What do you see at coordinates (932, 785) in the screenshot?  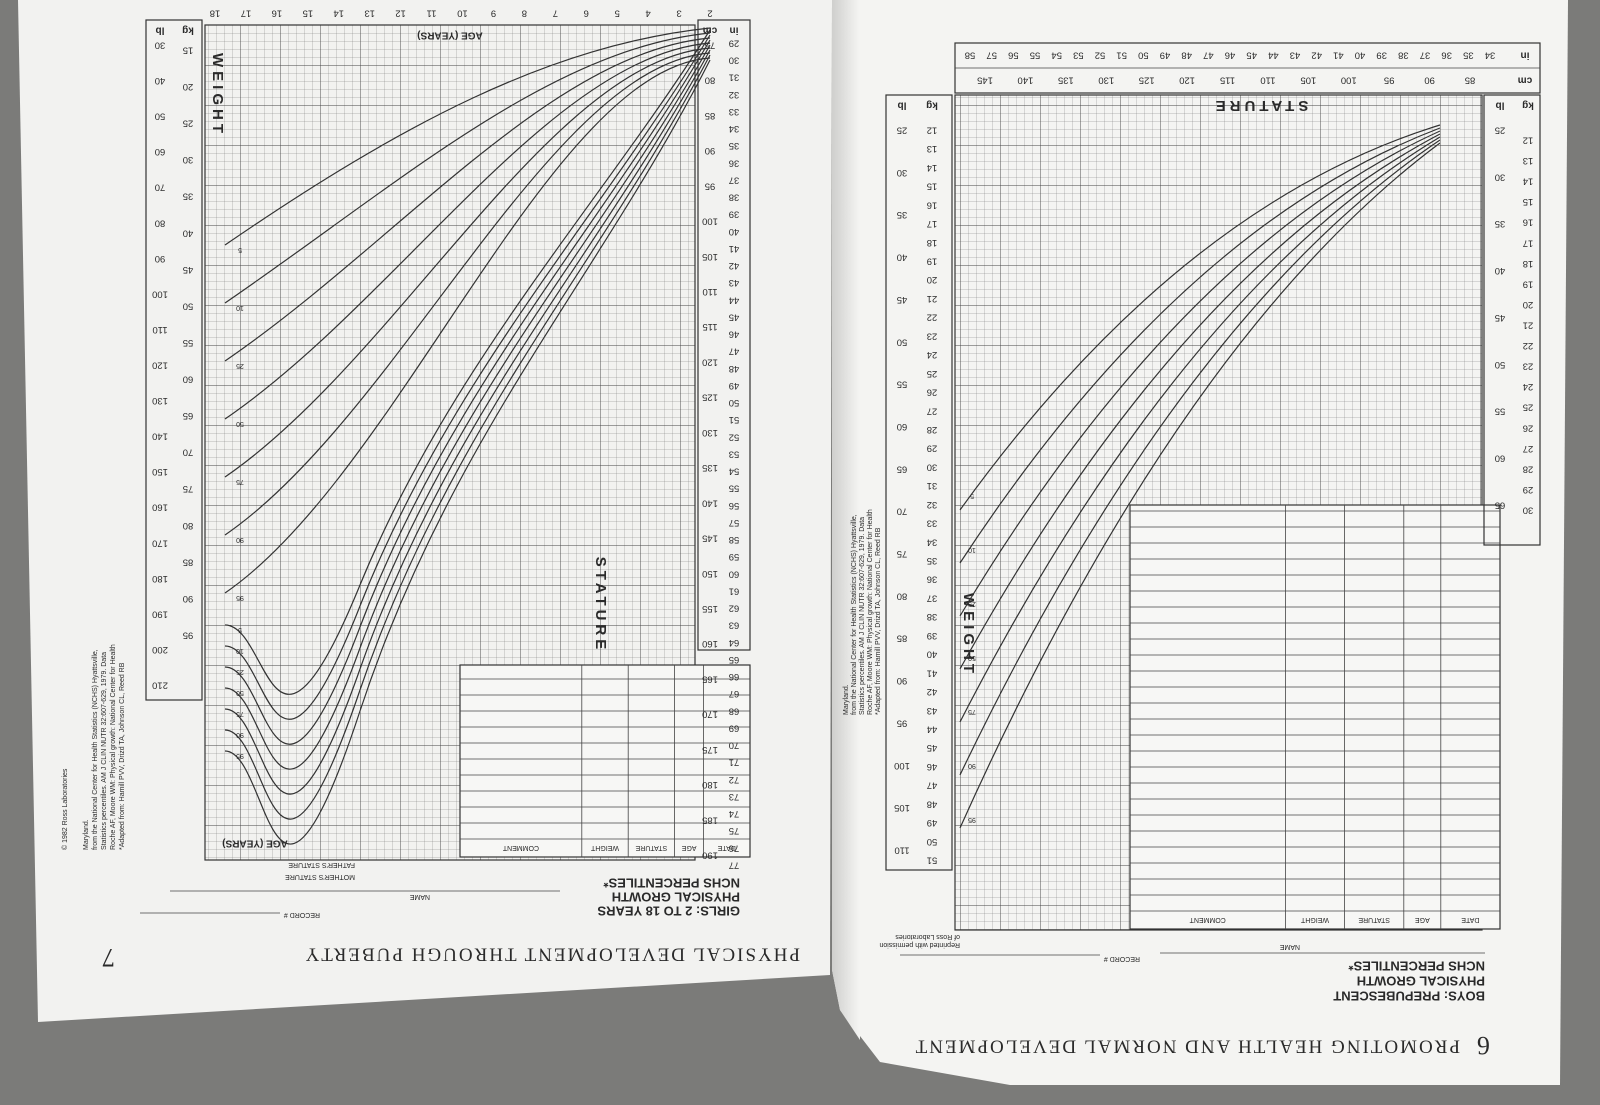 I see `weight-kg-tick: 47` at bounding box center [932, 785].